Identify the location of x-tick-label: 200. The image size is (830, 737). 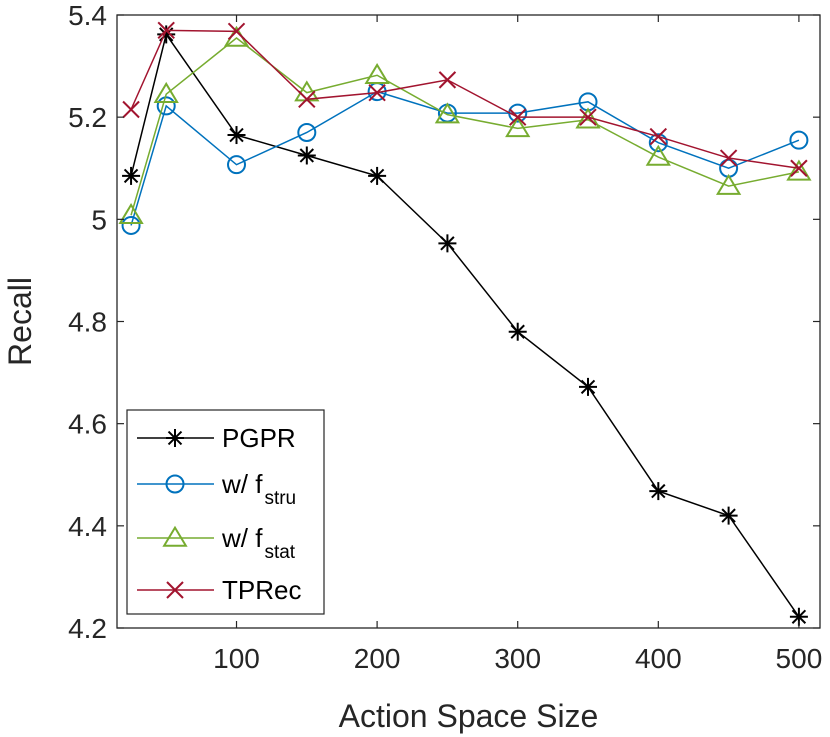
(377, 658).